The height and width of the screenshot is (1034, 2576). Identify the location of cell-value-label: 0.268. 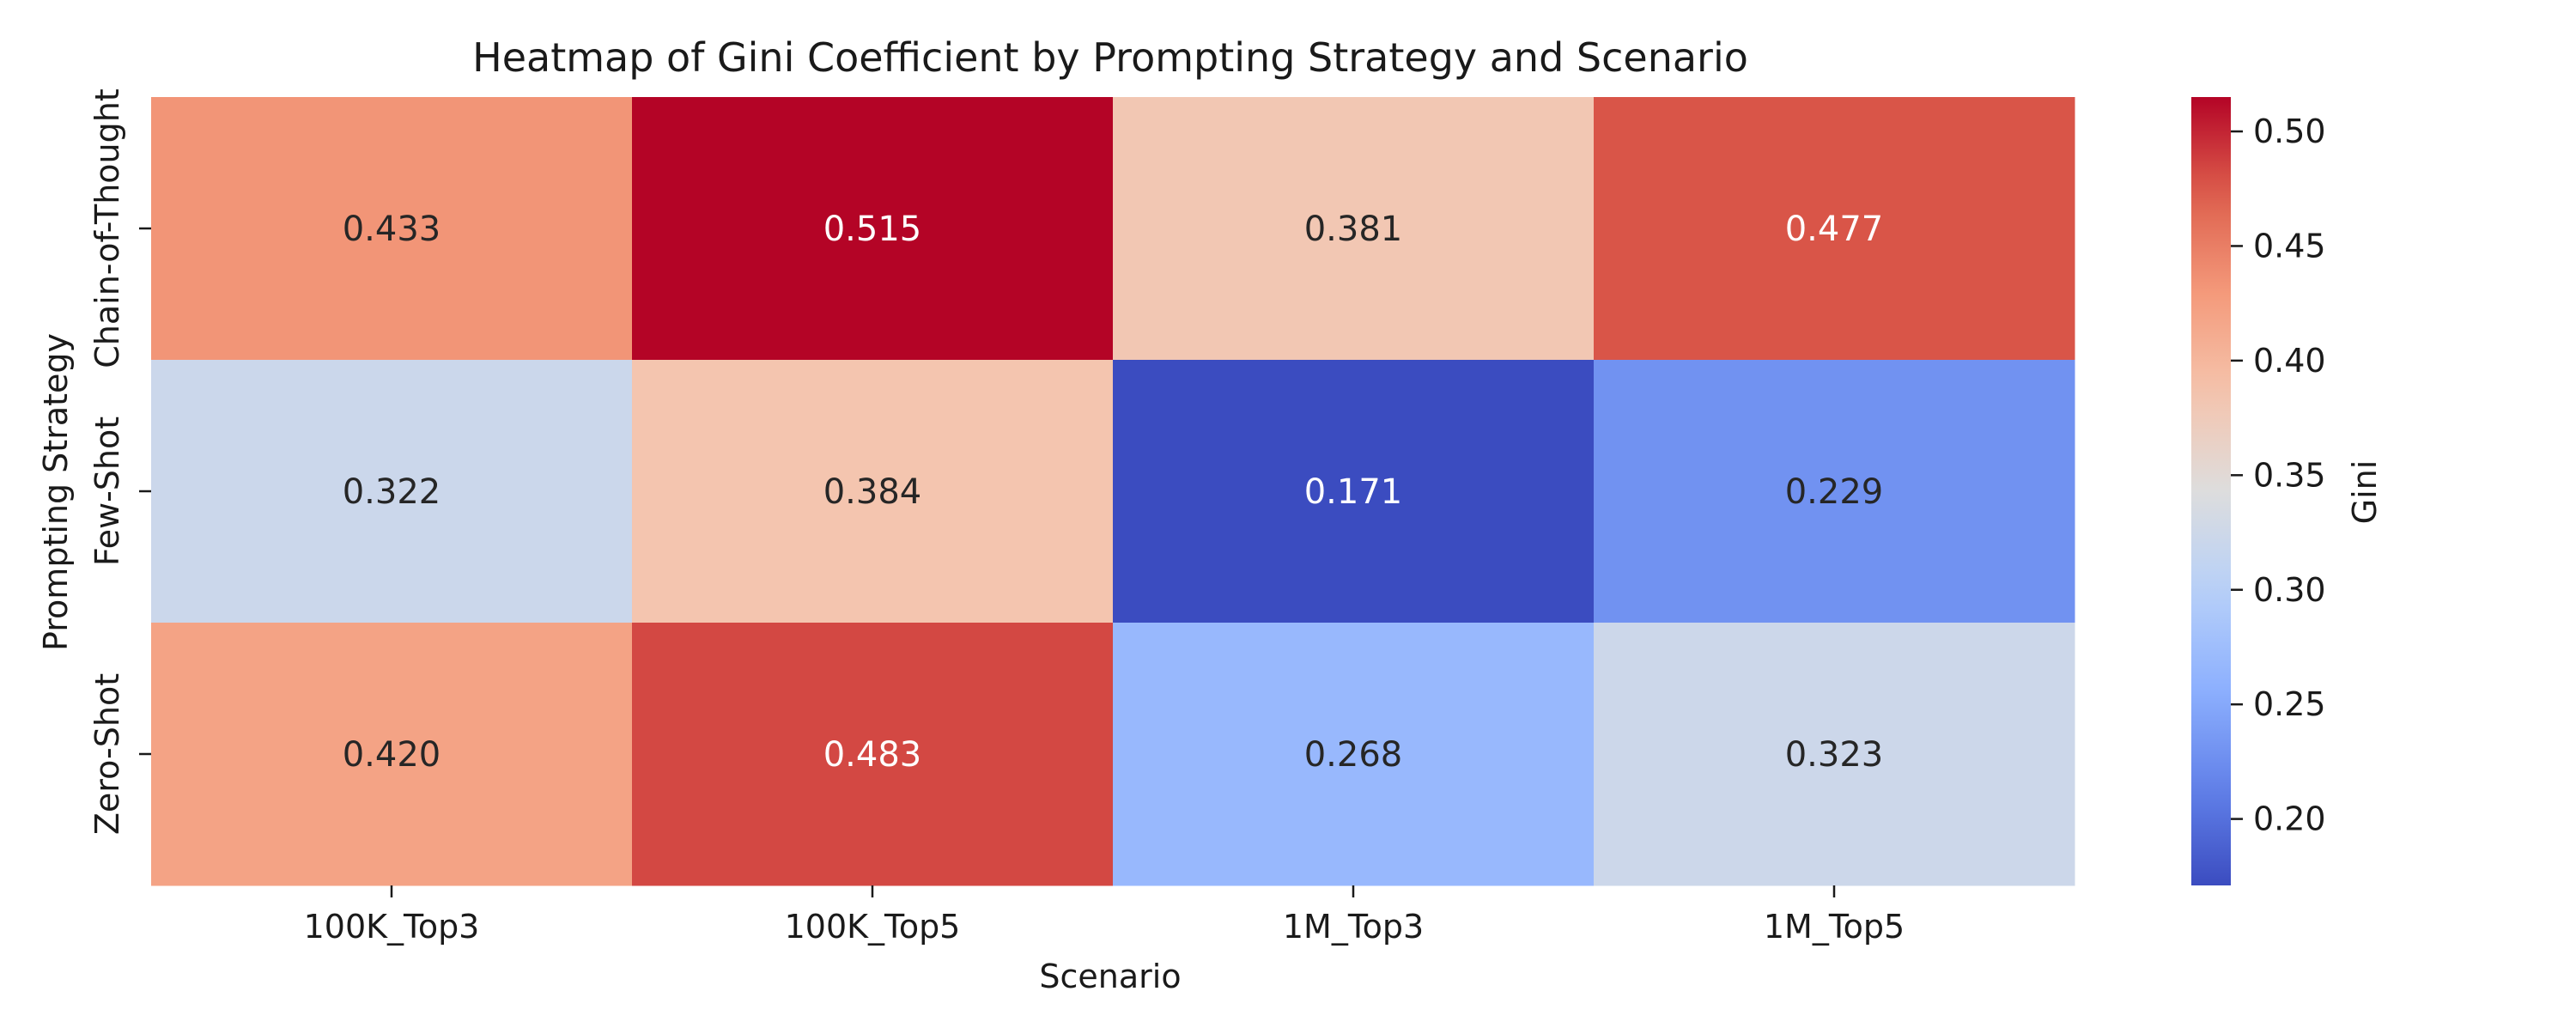
(1353, 755).